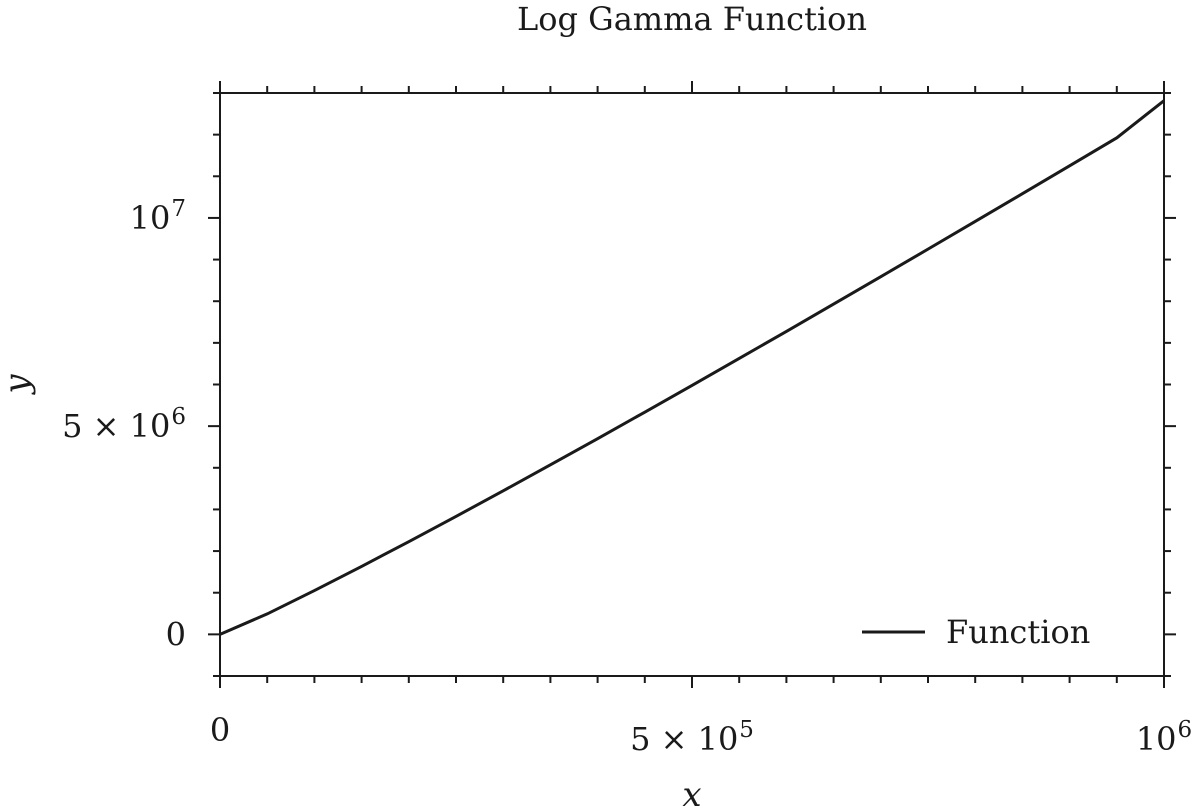  I want to click on legend: Function, so click(976, 632).